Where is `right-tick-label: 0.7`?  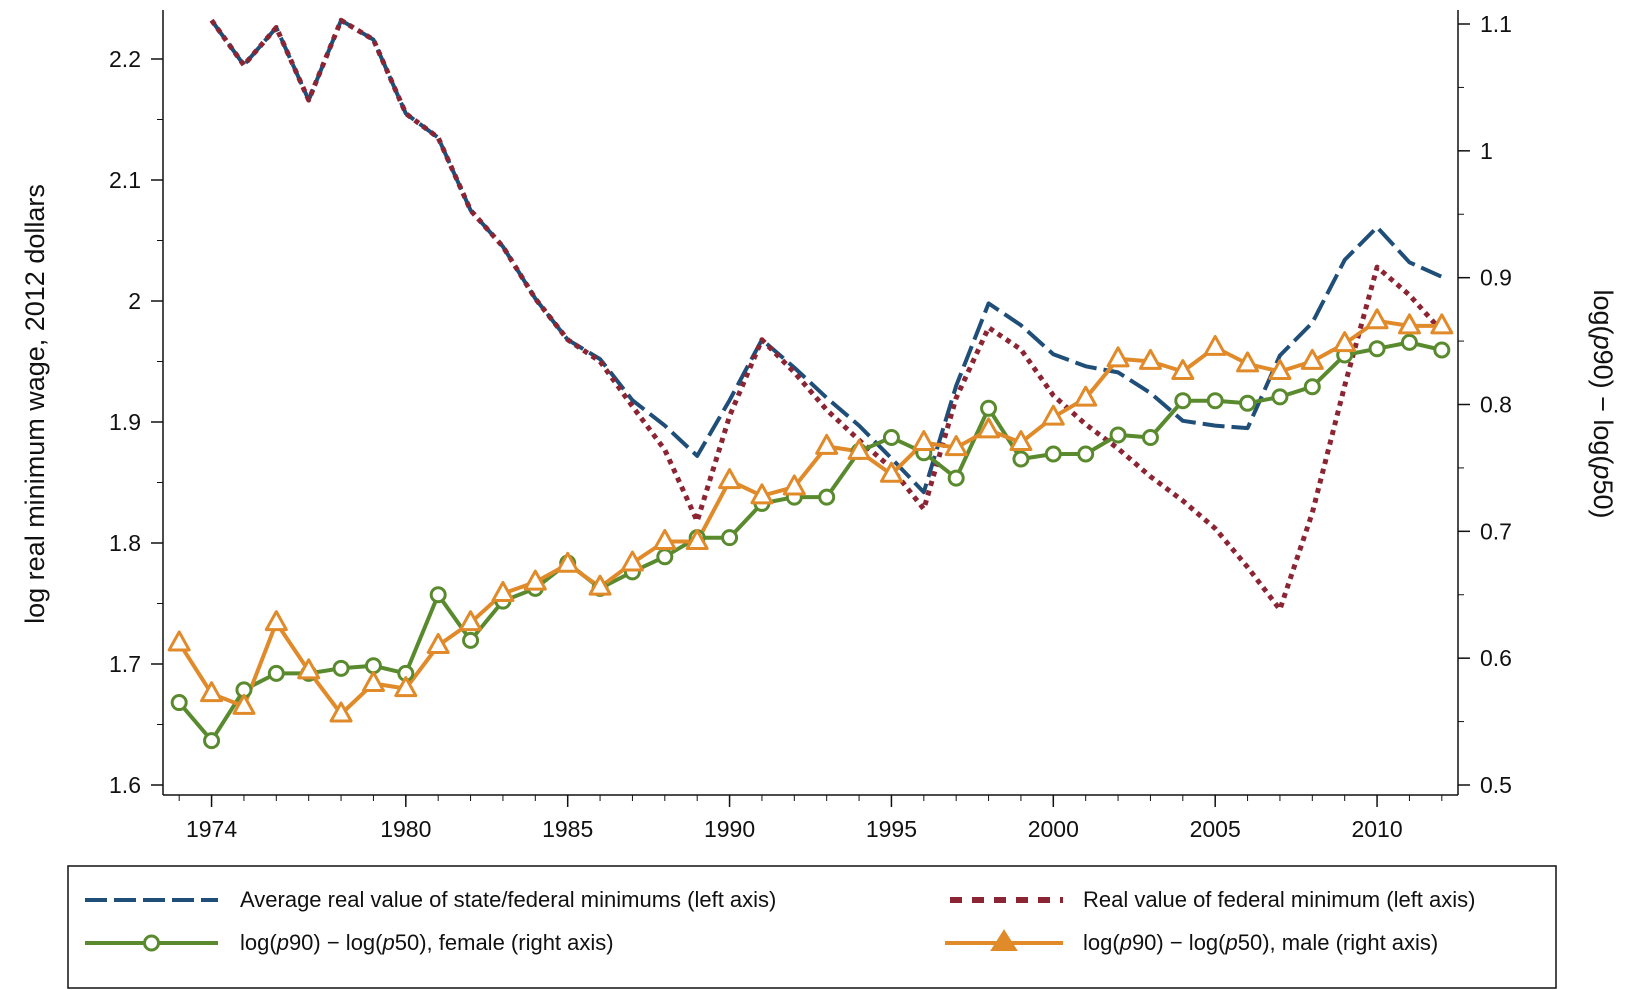 right-tick-label: 0.7 is located at coordinates (1496, 531).